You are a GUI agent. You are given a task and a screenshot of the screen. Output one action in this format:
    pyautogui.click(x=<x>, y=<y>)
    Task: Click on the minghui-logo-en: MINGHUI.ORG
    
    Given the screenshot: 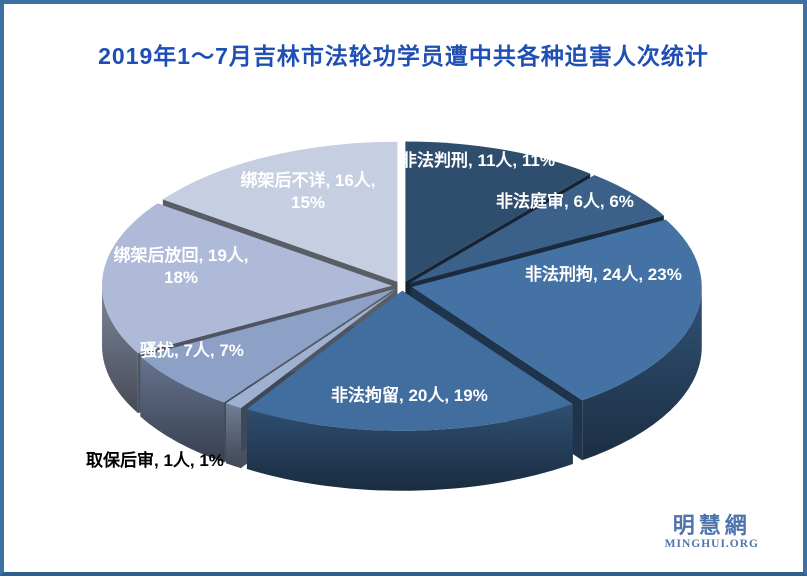 What is the action you would take?
    pyautogui.click(x=711, y=544)
    